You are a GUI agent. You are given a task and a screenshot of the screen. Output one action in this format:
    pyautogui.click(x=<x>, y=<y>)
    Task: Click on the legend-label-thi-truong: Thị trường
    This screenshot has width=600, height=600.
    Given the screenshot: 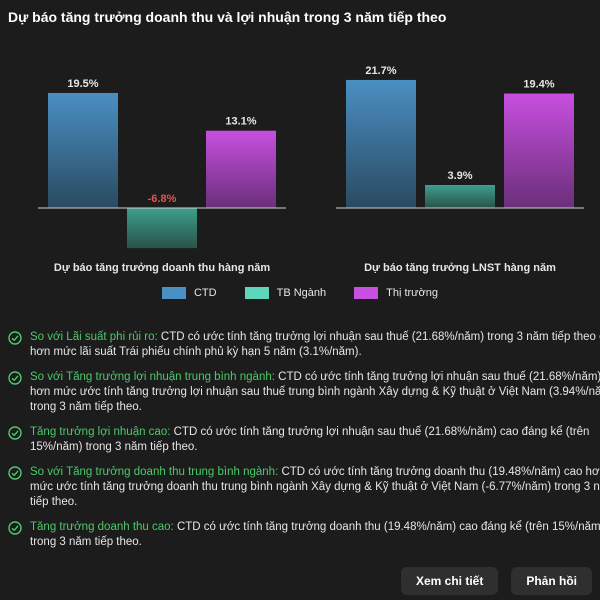 What is the action you would take?
    pyautogui.click(x=412, y=293)
    